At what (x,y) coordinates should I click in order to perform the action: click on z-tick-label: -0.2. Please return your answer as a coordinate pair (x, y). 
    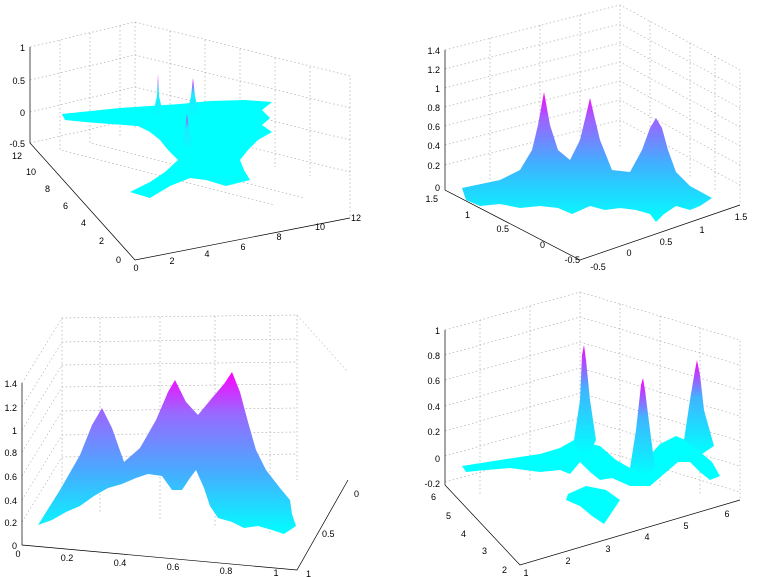
    Looking at the image, I should click on (432, 484).